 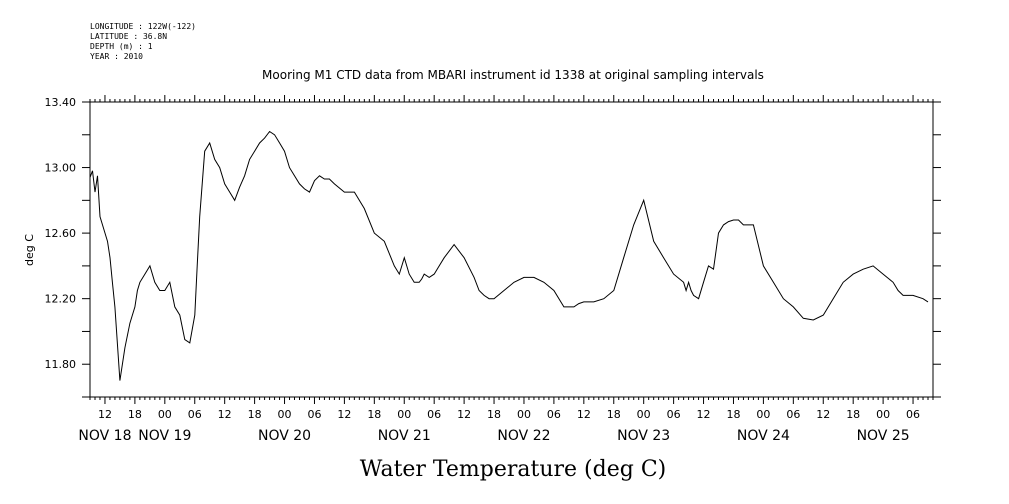 I want to click on day-label: NOV 18, so click(x=104, y=436).